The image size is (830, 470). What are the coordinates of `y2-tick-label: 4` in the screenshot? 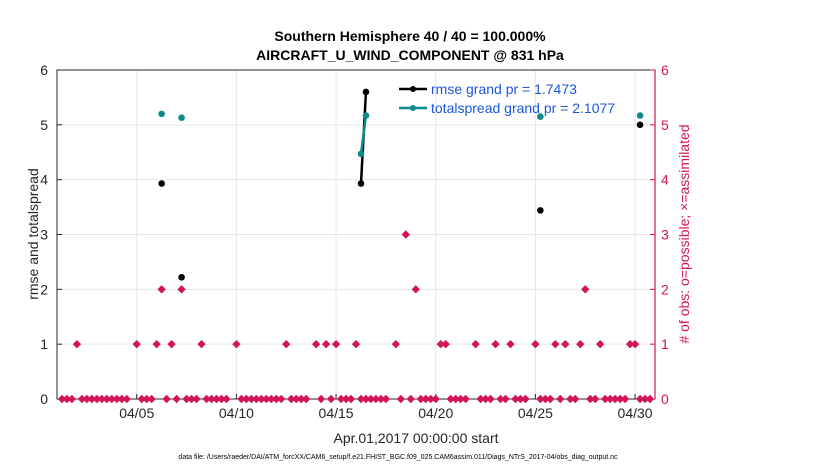 It's located at (665, 180).